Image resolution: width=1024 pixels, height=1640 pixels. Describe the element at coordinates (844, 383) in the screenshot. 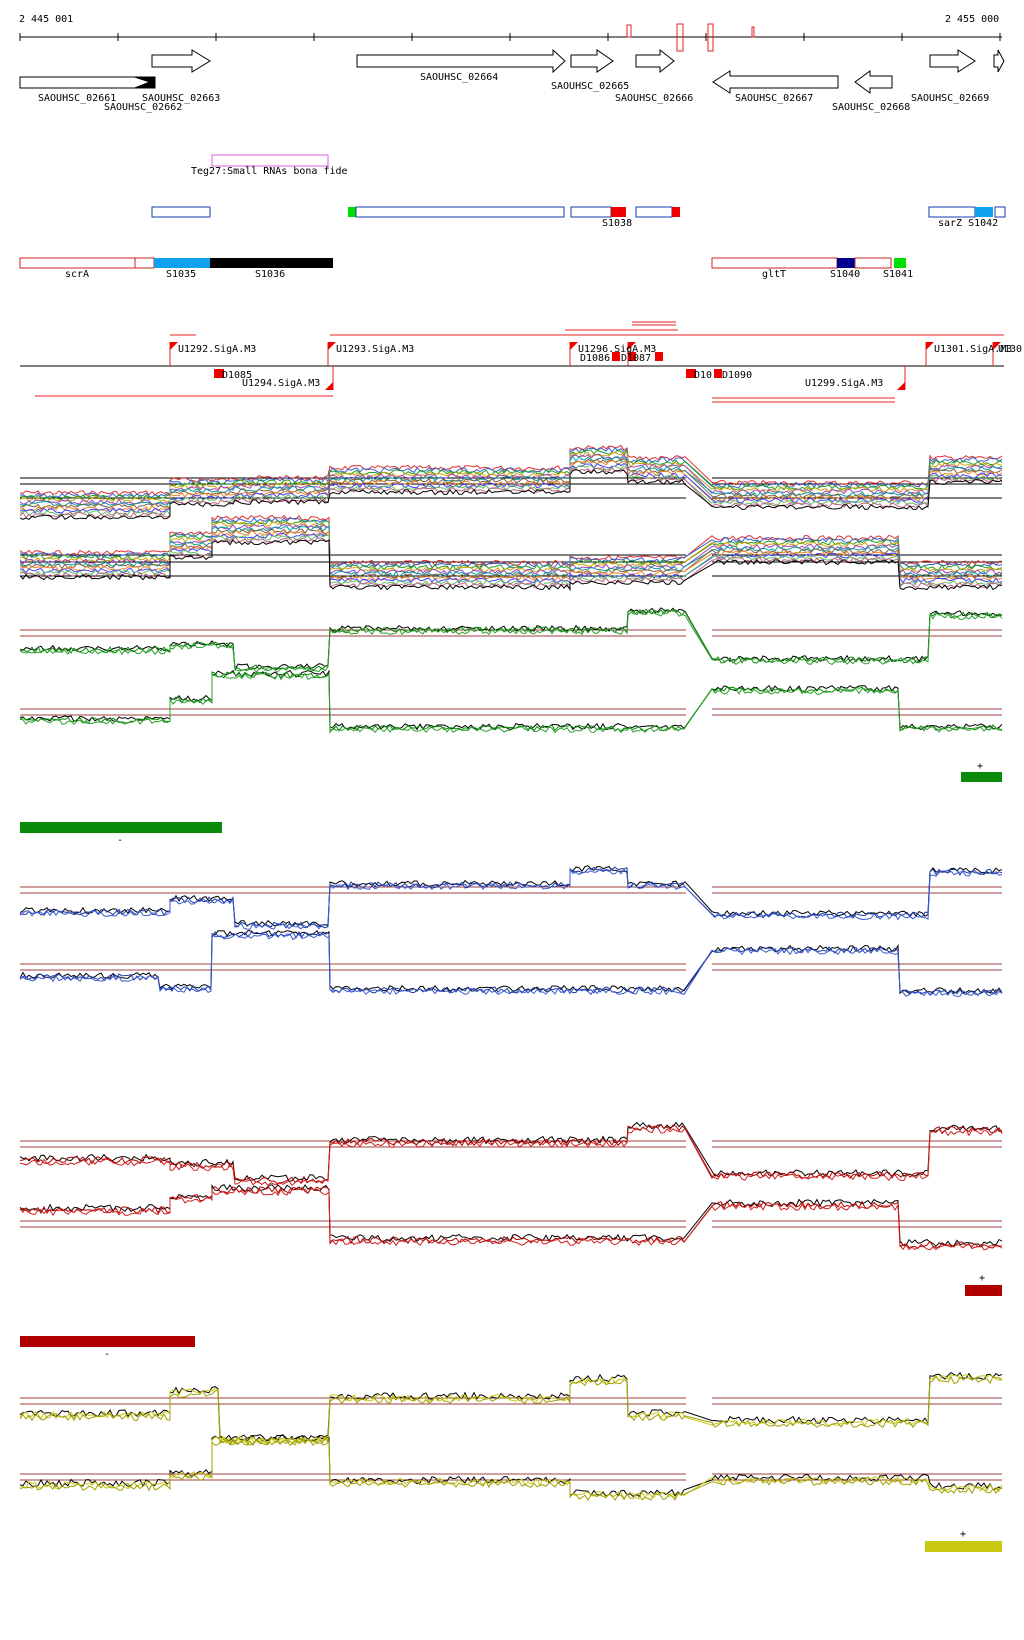

I see `promoter-label: U1299.SigA.M3` at that location.